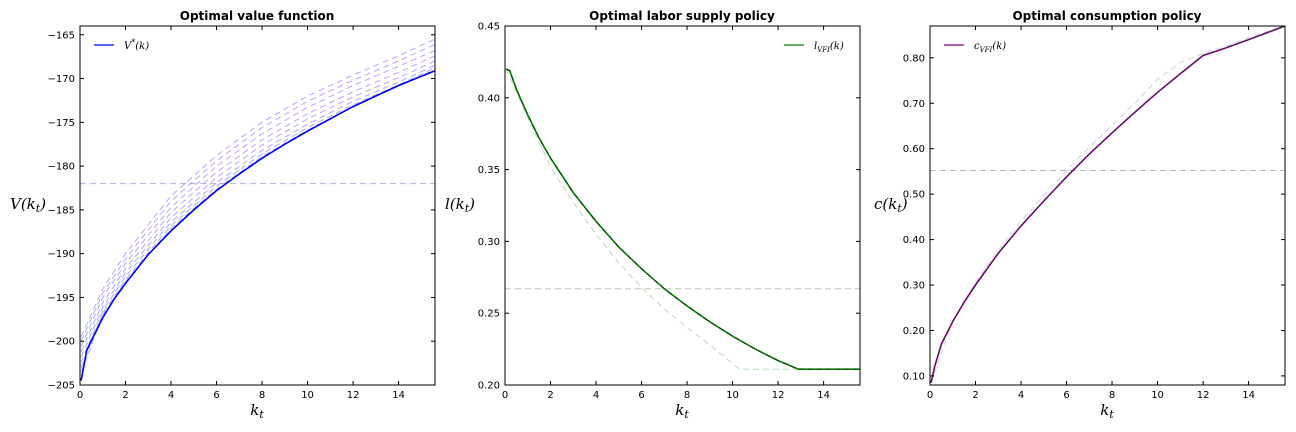 The width and height of the screenshot is (1296, 432). I want to click on legend-label-c-vfi: cVFI(k), so click(990, 47).